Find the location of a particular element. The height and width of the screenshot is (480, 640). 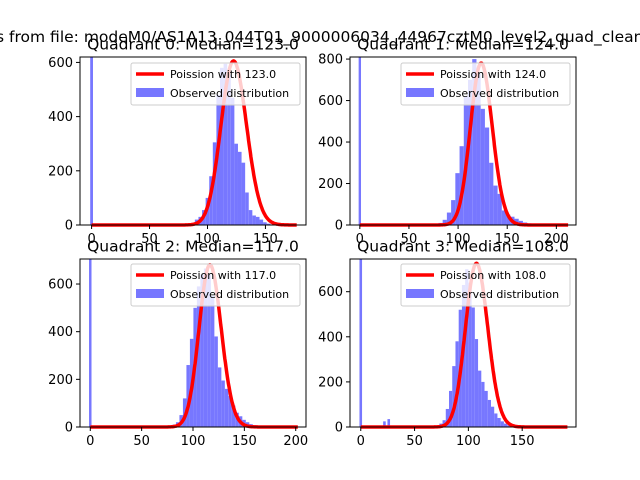

y-tick-label: 800 is located at coordinates (330, 60).